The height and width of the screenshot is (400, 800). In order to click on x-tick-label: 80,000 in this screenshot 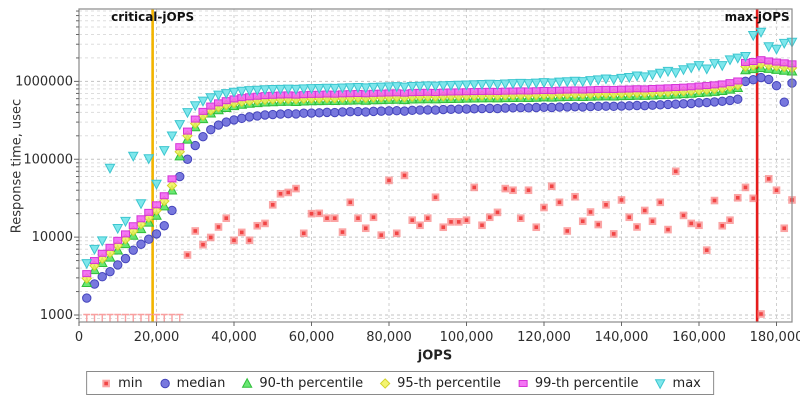, I will do `click(389, 337)`.